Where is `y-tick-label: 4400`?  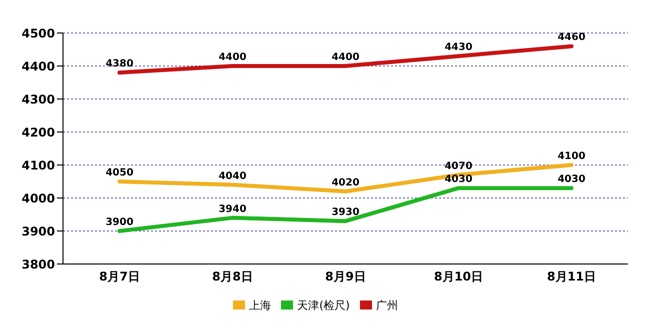
y-tick-label: 4400 is located at coordinates (38, 66).